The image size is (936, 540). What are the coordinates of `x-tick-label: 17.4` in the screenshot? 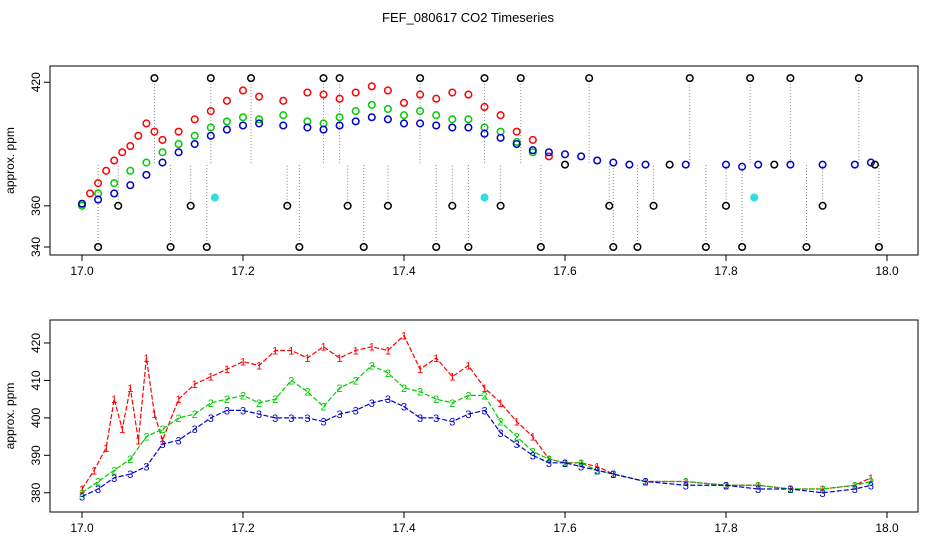 It's located at (404, 271).